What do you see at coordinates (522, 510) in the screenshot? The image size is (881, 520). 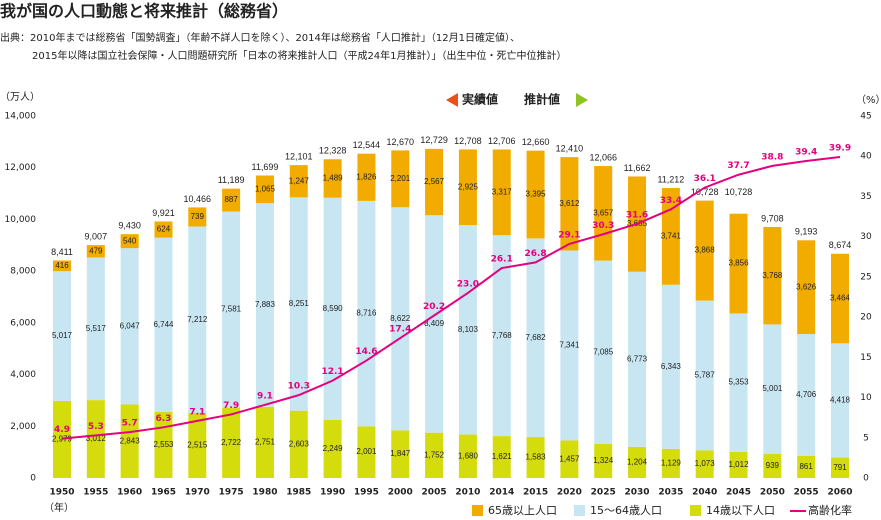 I see `legend-label: 65歳以上人口` at bounding box center [522, 510].